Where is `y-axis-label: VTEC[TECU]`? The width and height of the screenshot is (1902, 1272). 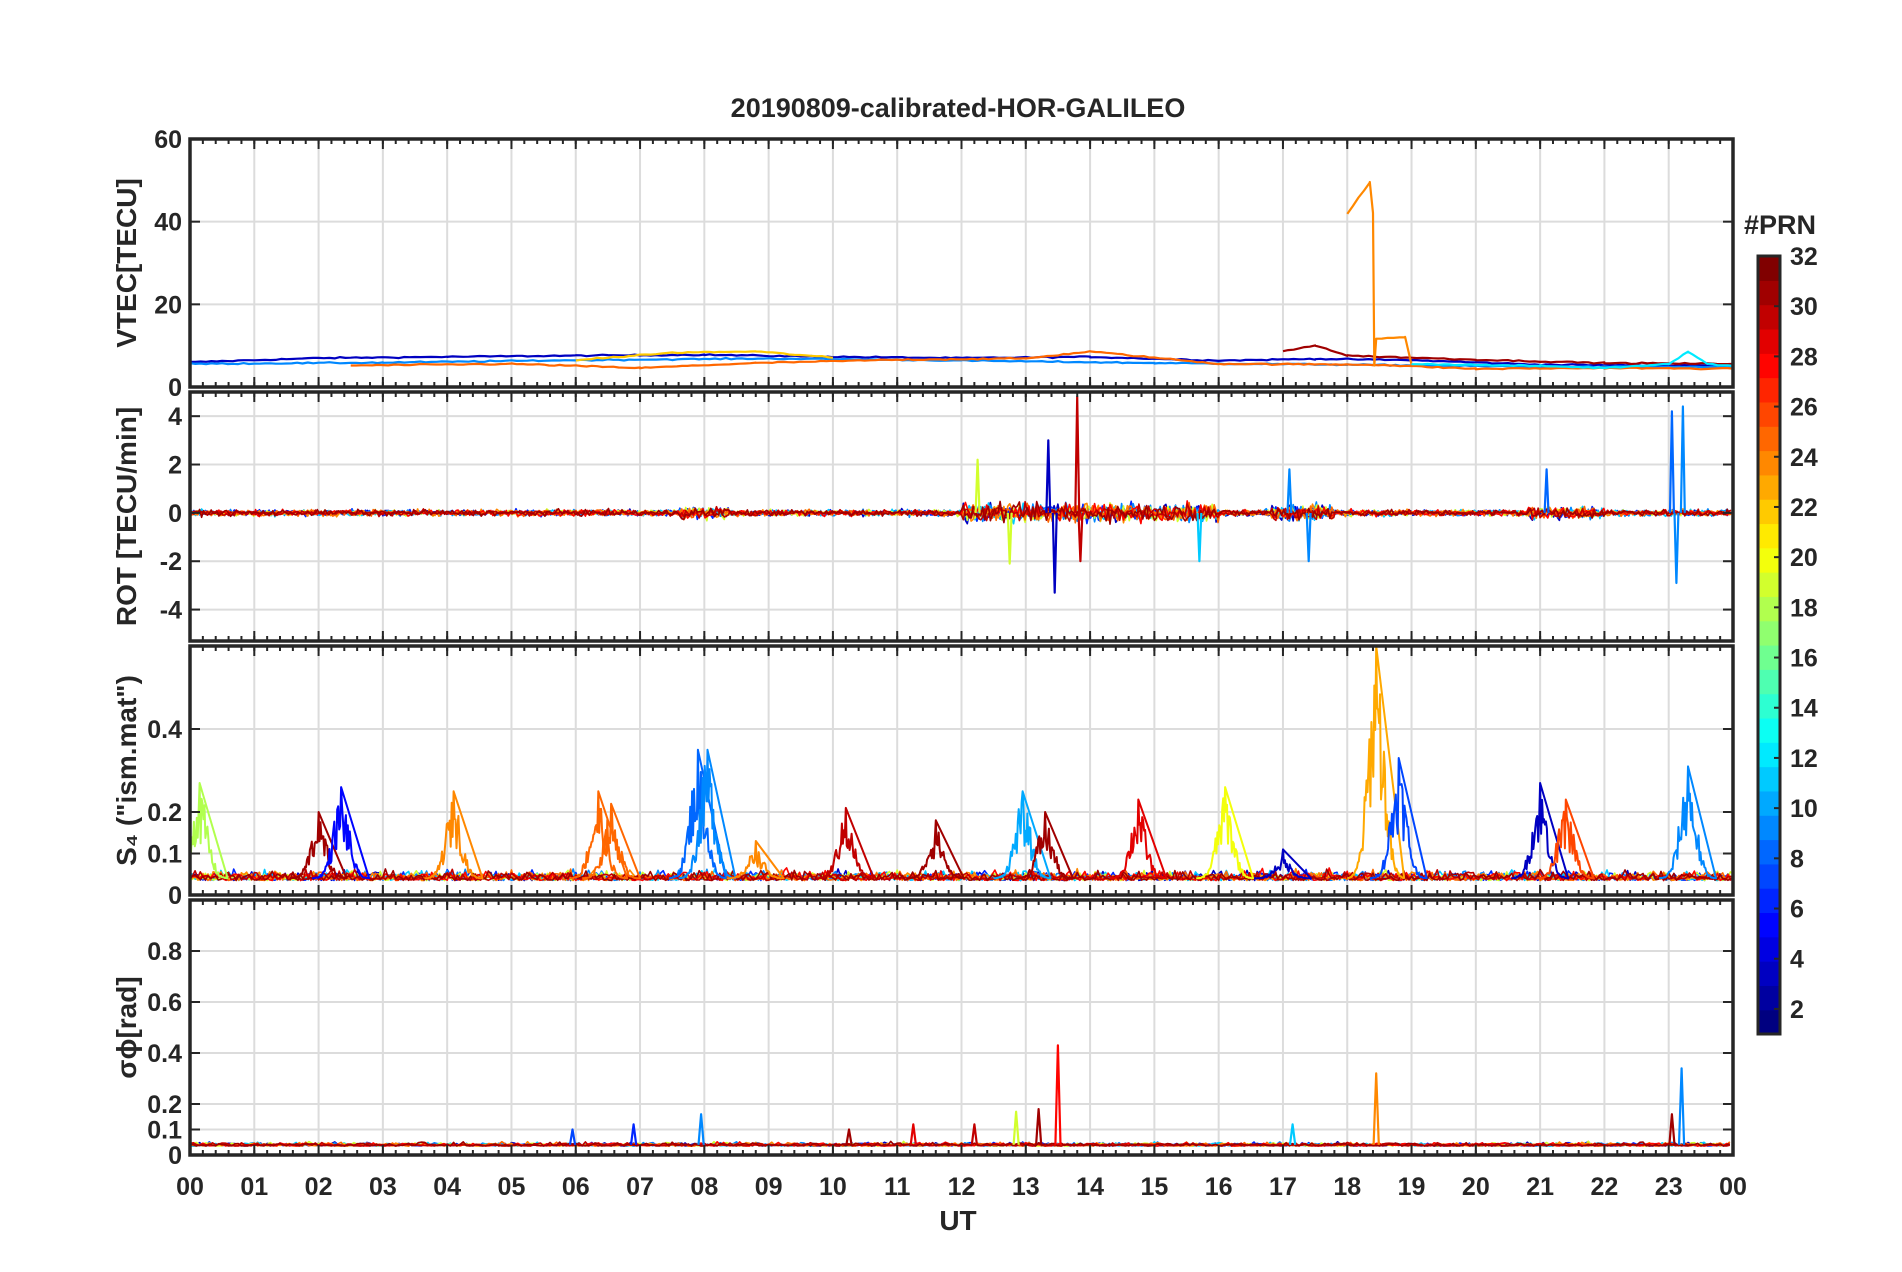
y-axis-label: VTEC[TECU] is located at coordinates (126, 263).